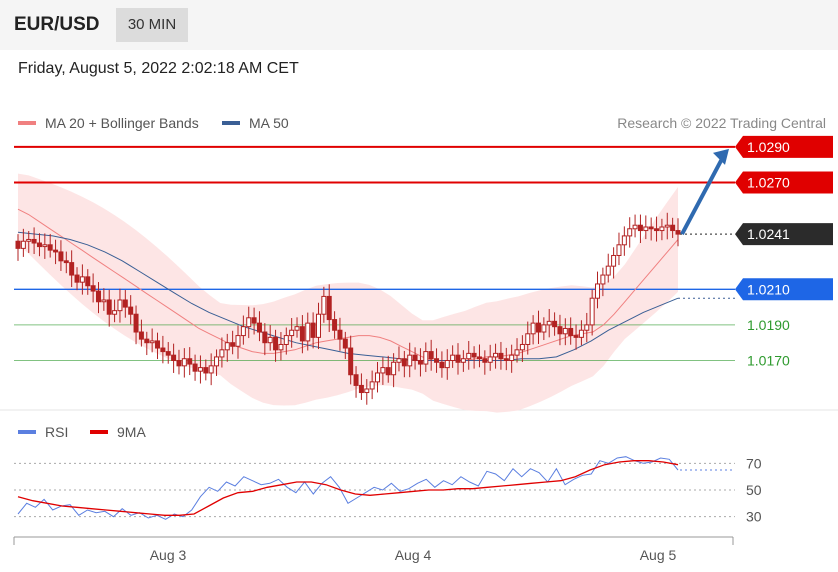 Image resolution: width=838 pixels, height=572 pixels. What do you see at coordinates (152, 25) in the screenshot?
I see `timeframe-badge: 30 MIN` at bounding box center [152, 25].